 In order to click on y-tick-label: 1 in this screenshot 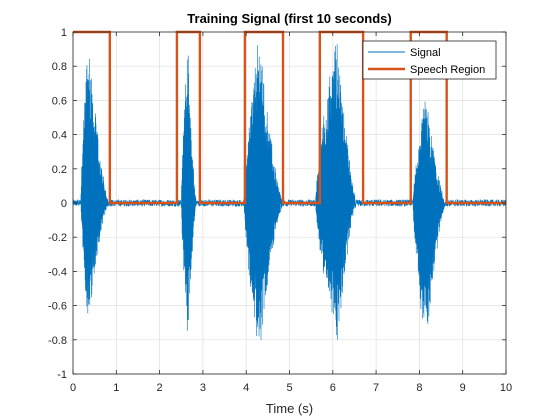, I will do `click(64, 33)`.